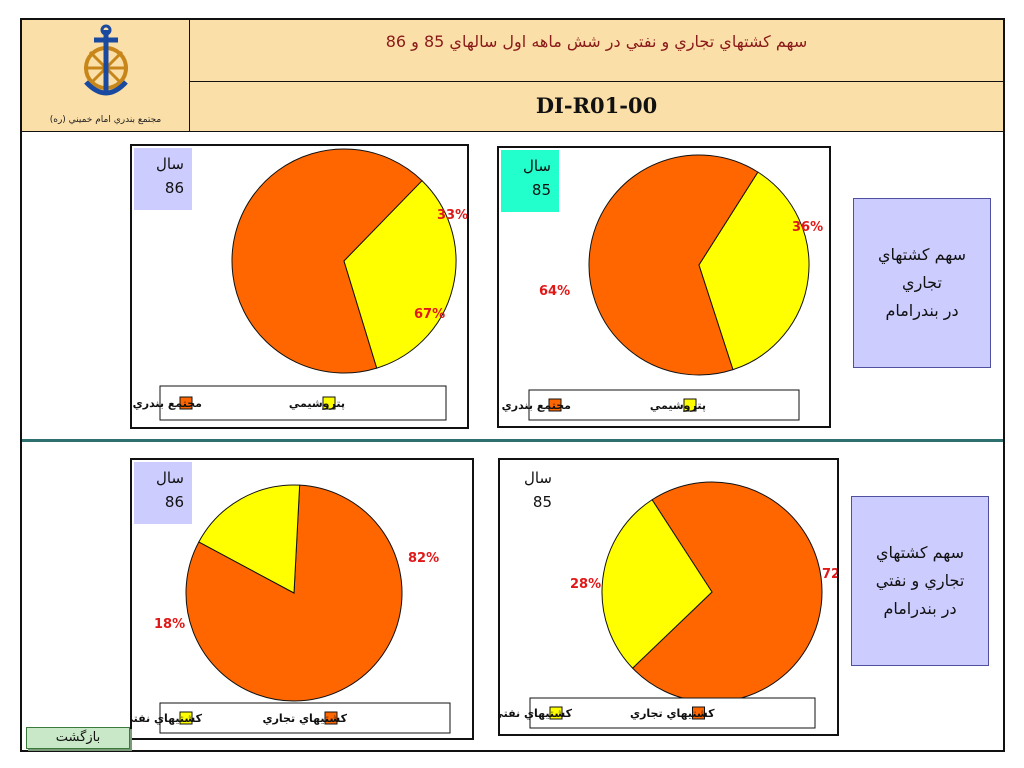 The width and height of the screenshot is (1024, 768). Describe the element at coordinates (596, 107) in the screenshot. I see `document-code: DI-R01-00` at that location.